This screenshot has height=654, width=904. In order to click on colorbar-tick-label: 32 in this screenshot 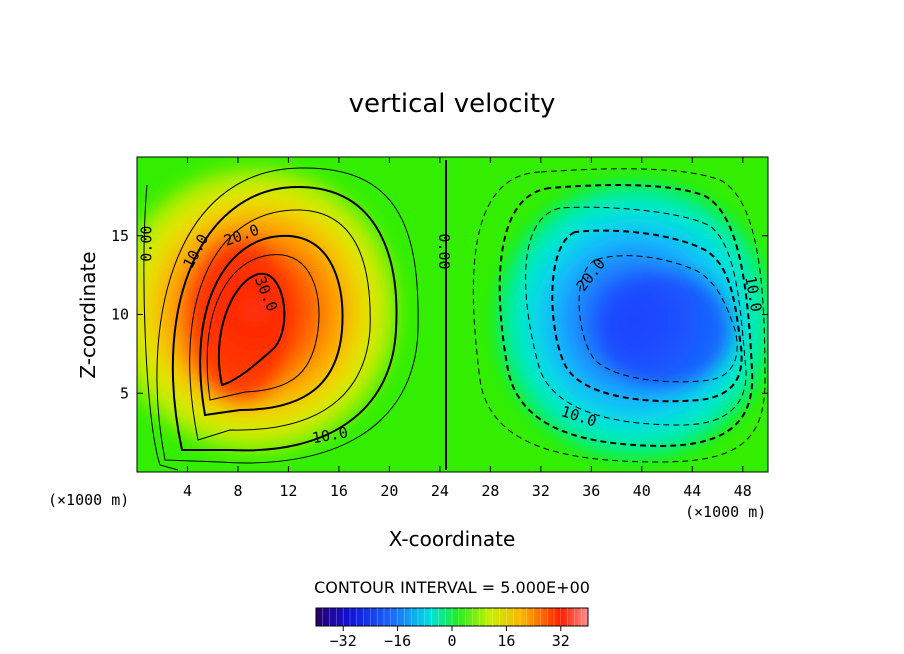, I will do `click(561, 641)`.